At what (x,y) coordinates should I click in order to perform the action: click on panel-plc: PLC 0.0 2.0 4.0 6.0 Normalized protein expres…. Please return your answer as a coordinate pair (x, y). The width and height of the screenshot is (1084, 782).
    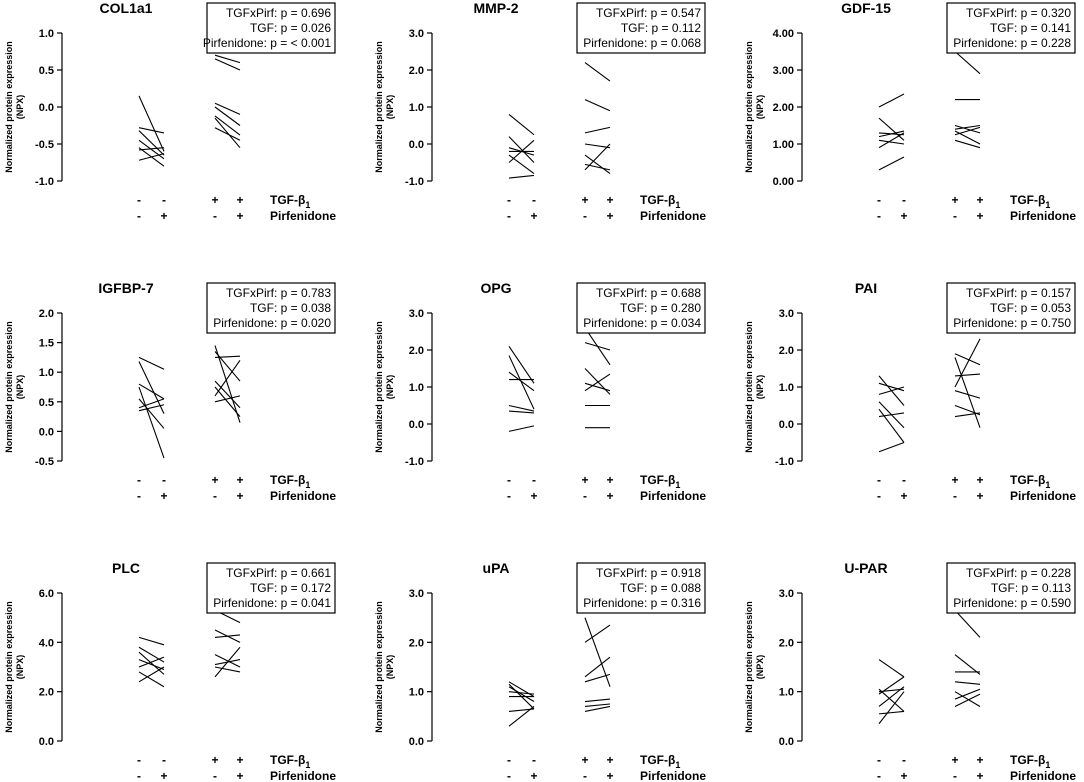
    Looking at the image, I should click on (170, 671).